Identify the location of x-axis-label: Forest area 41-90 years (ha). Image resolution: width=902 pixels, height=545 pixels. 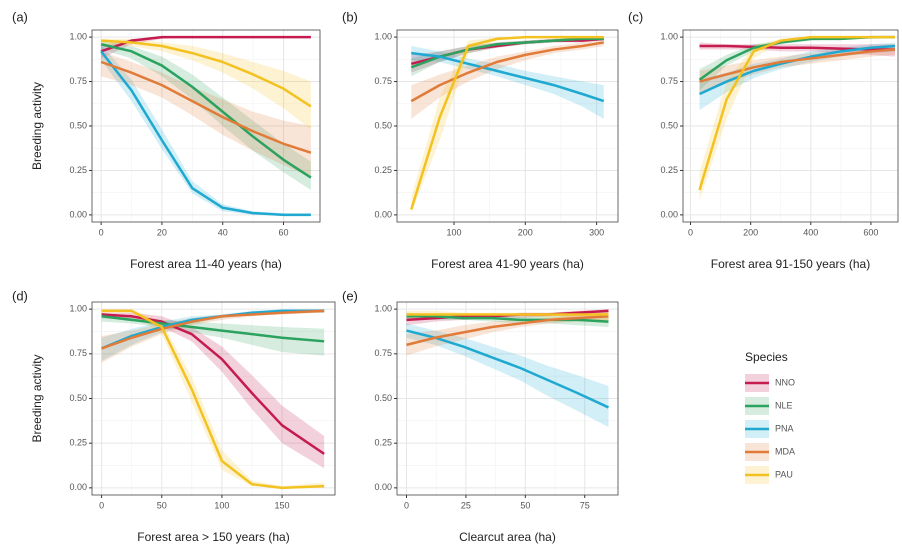
(507, 264).